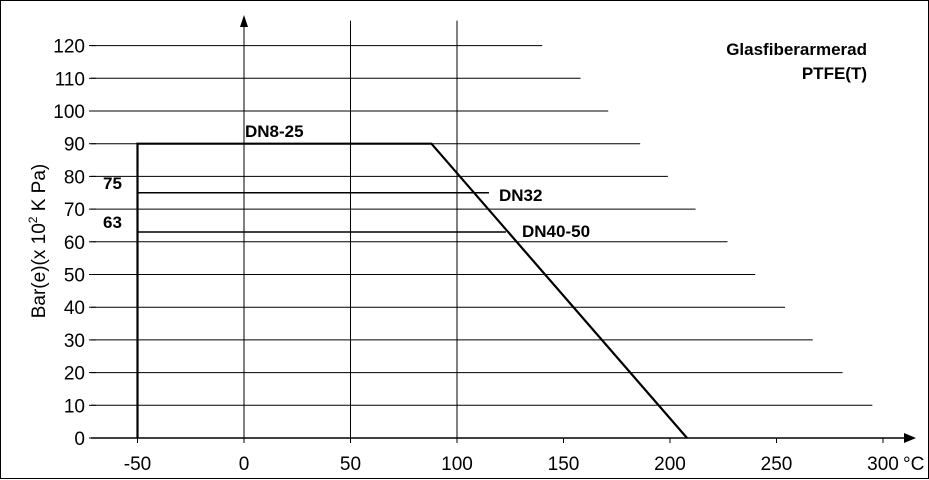 The height and width of the screenshot is (480, 929). What do you see at coordinates (350, 464) in the screenshot?
I see `x-tick-label-50: 50` at bounding box center [350, 464].